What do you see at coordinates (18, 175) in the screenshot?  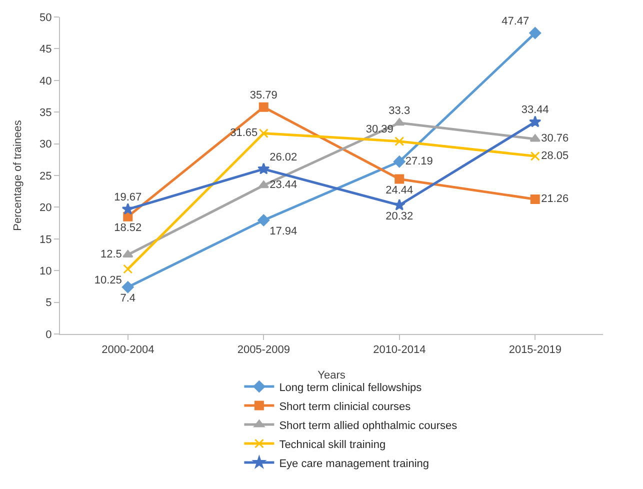 I see `y-axis-title: Percentage of trainees` at bounding box center [18, 175].